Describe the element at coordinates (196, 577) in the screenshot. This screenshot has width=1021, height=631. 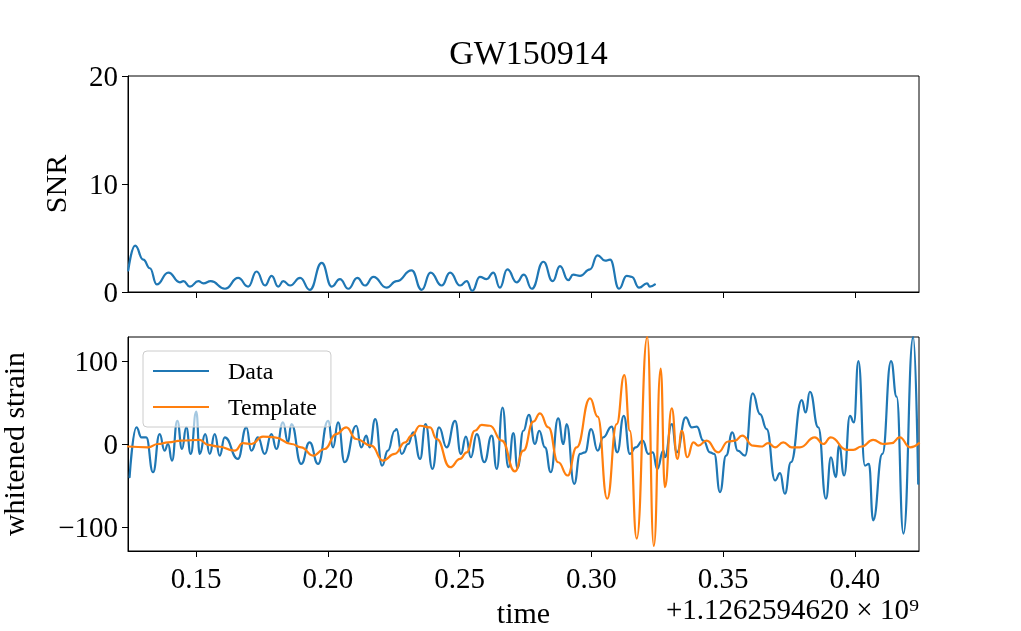
I see `x-tick-label: 0.15` at that location.